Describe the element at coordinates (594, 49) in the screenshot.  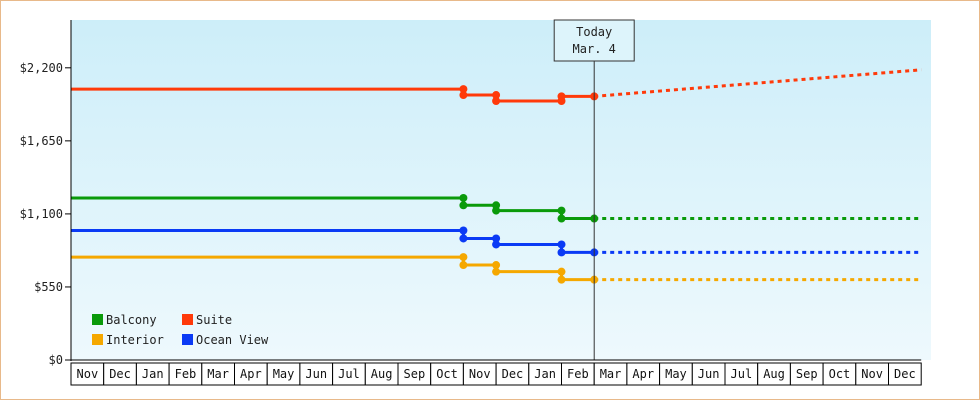
I see `today-date: Mar. 4` at that location.